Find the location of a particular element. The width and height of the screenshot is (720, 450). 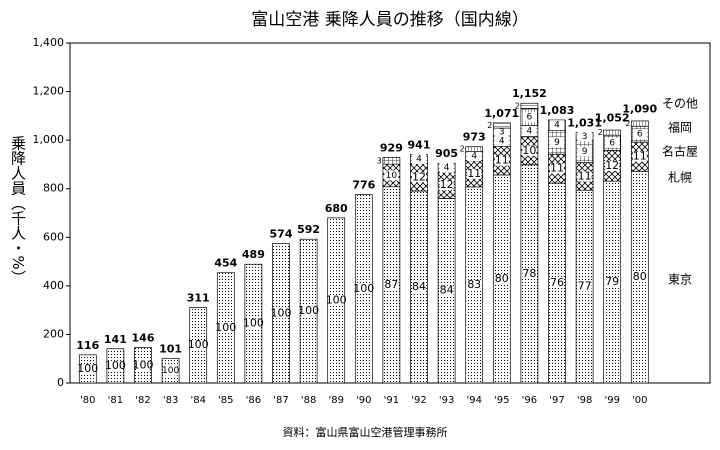

segment-label: 76 is located at coordinates (557, 282).